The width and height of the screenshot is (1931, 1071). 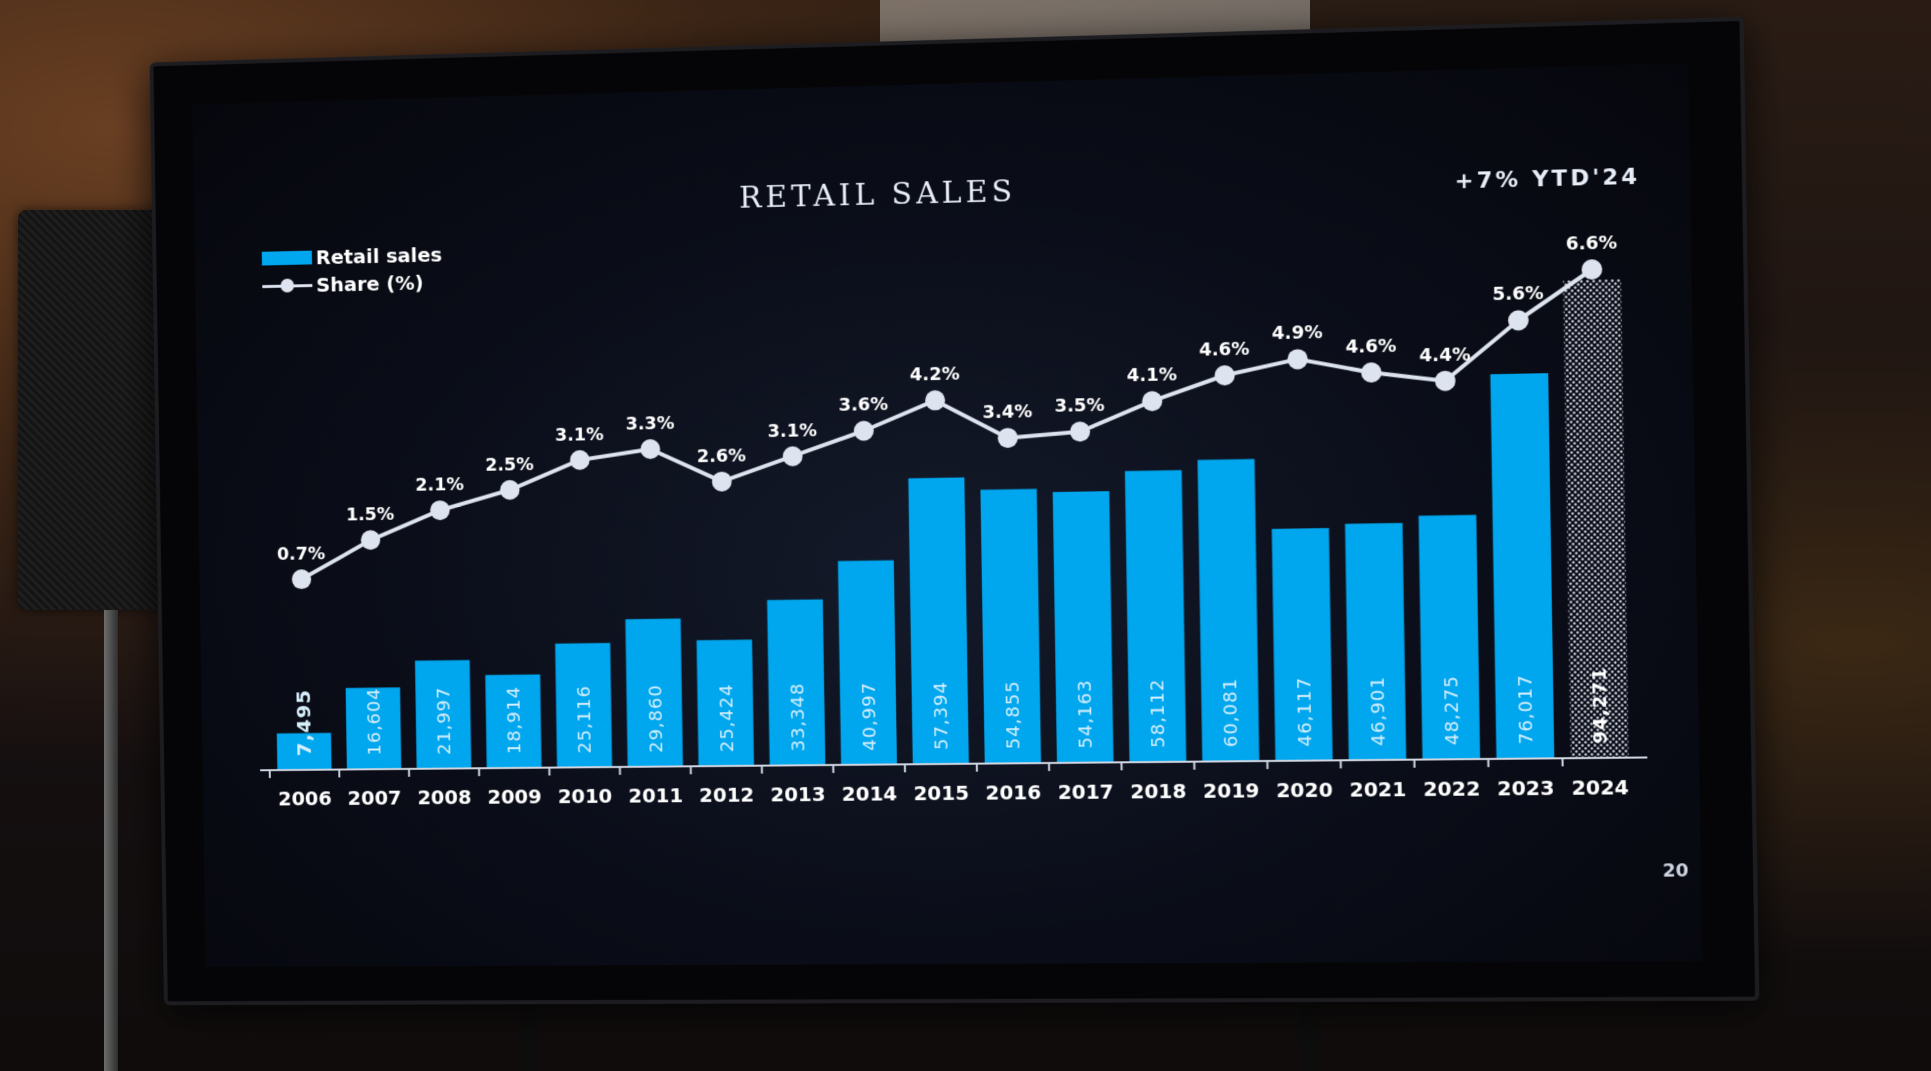 I want to click on bar-value-label-2009: 18,914, so click(x=515, y=720).